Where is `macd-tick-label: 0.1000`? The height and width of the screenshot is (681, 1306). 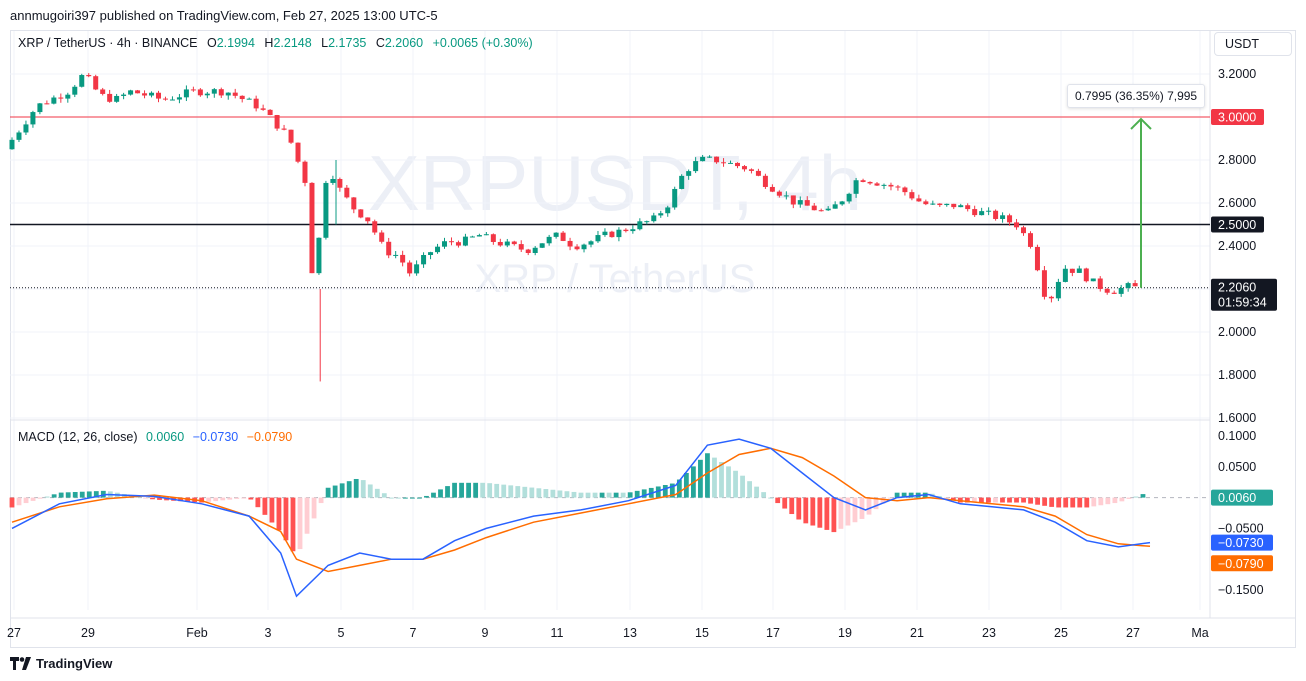 macd-tick-label: 0.1000 is located at coordinates (1237, 436).